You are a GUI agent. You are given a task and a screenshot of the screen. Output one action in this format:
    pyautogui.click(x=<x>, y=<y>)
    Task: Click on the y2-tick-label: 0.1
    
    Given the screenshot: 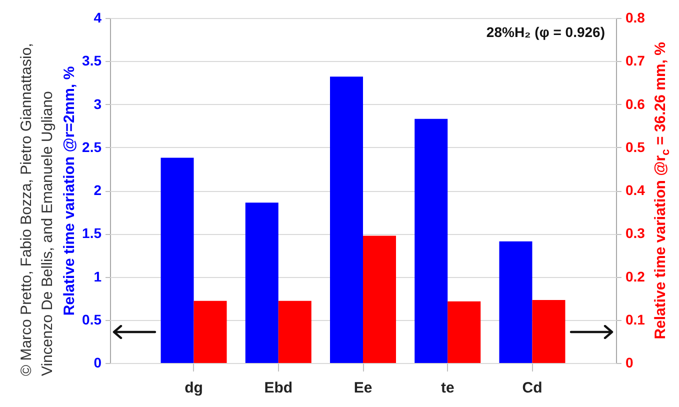 What is the action you would take?
    pyautogui.click(x=636, y=319)
    